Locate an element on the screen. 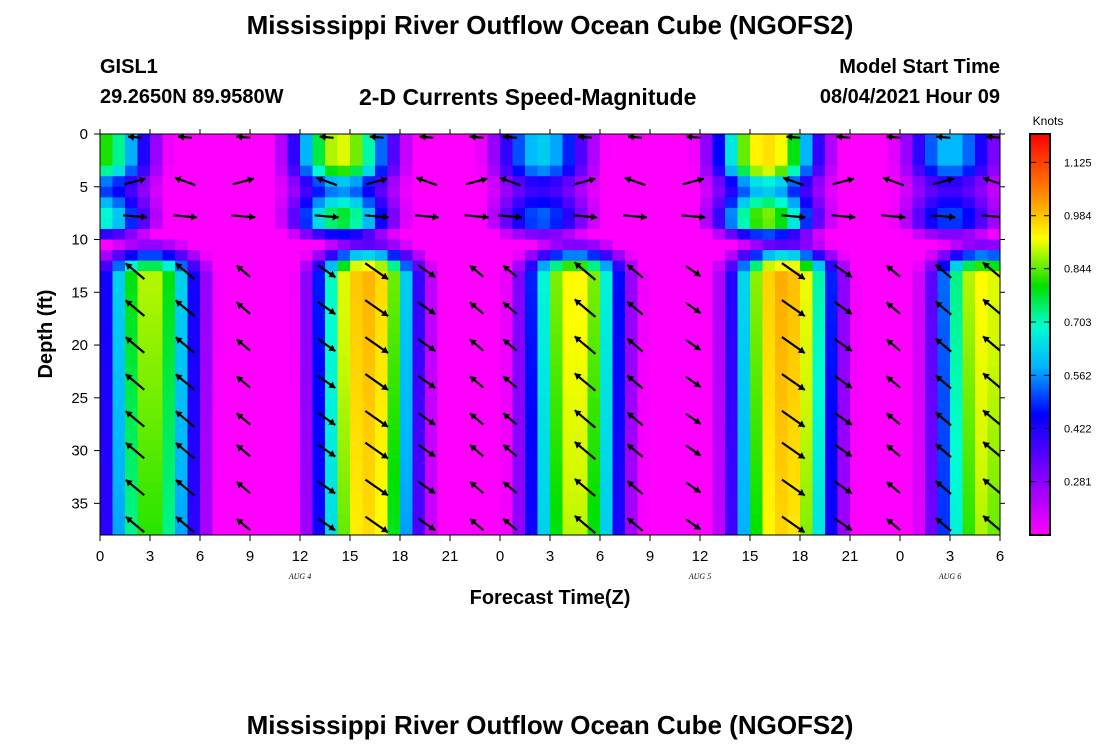 The image size is (1100, 750). colorbar-tick-label: 0.984 is located at coordinates (1078, 217).